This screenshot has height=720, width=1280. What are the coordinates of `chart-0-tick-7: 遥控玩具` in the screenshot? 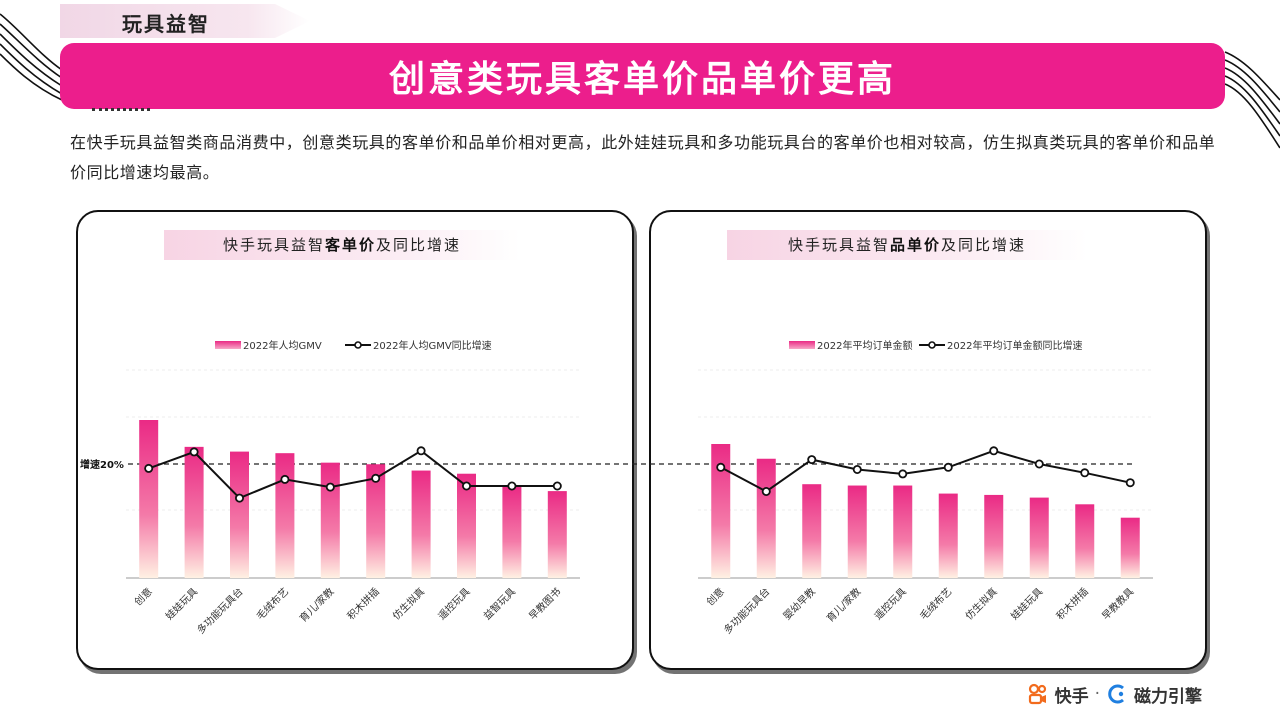 It's located at (453, 603).